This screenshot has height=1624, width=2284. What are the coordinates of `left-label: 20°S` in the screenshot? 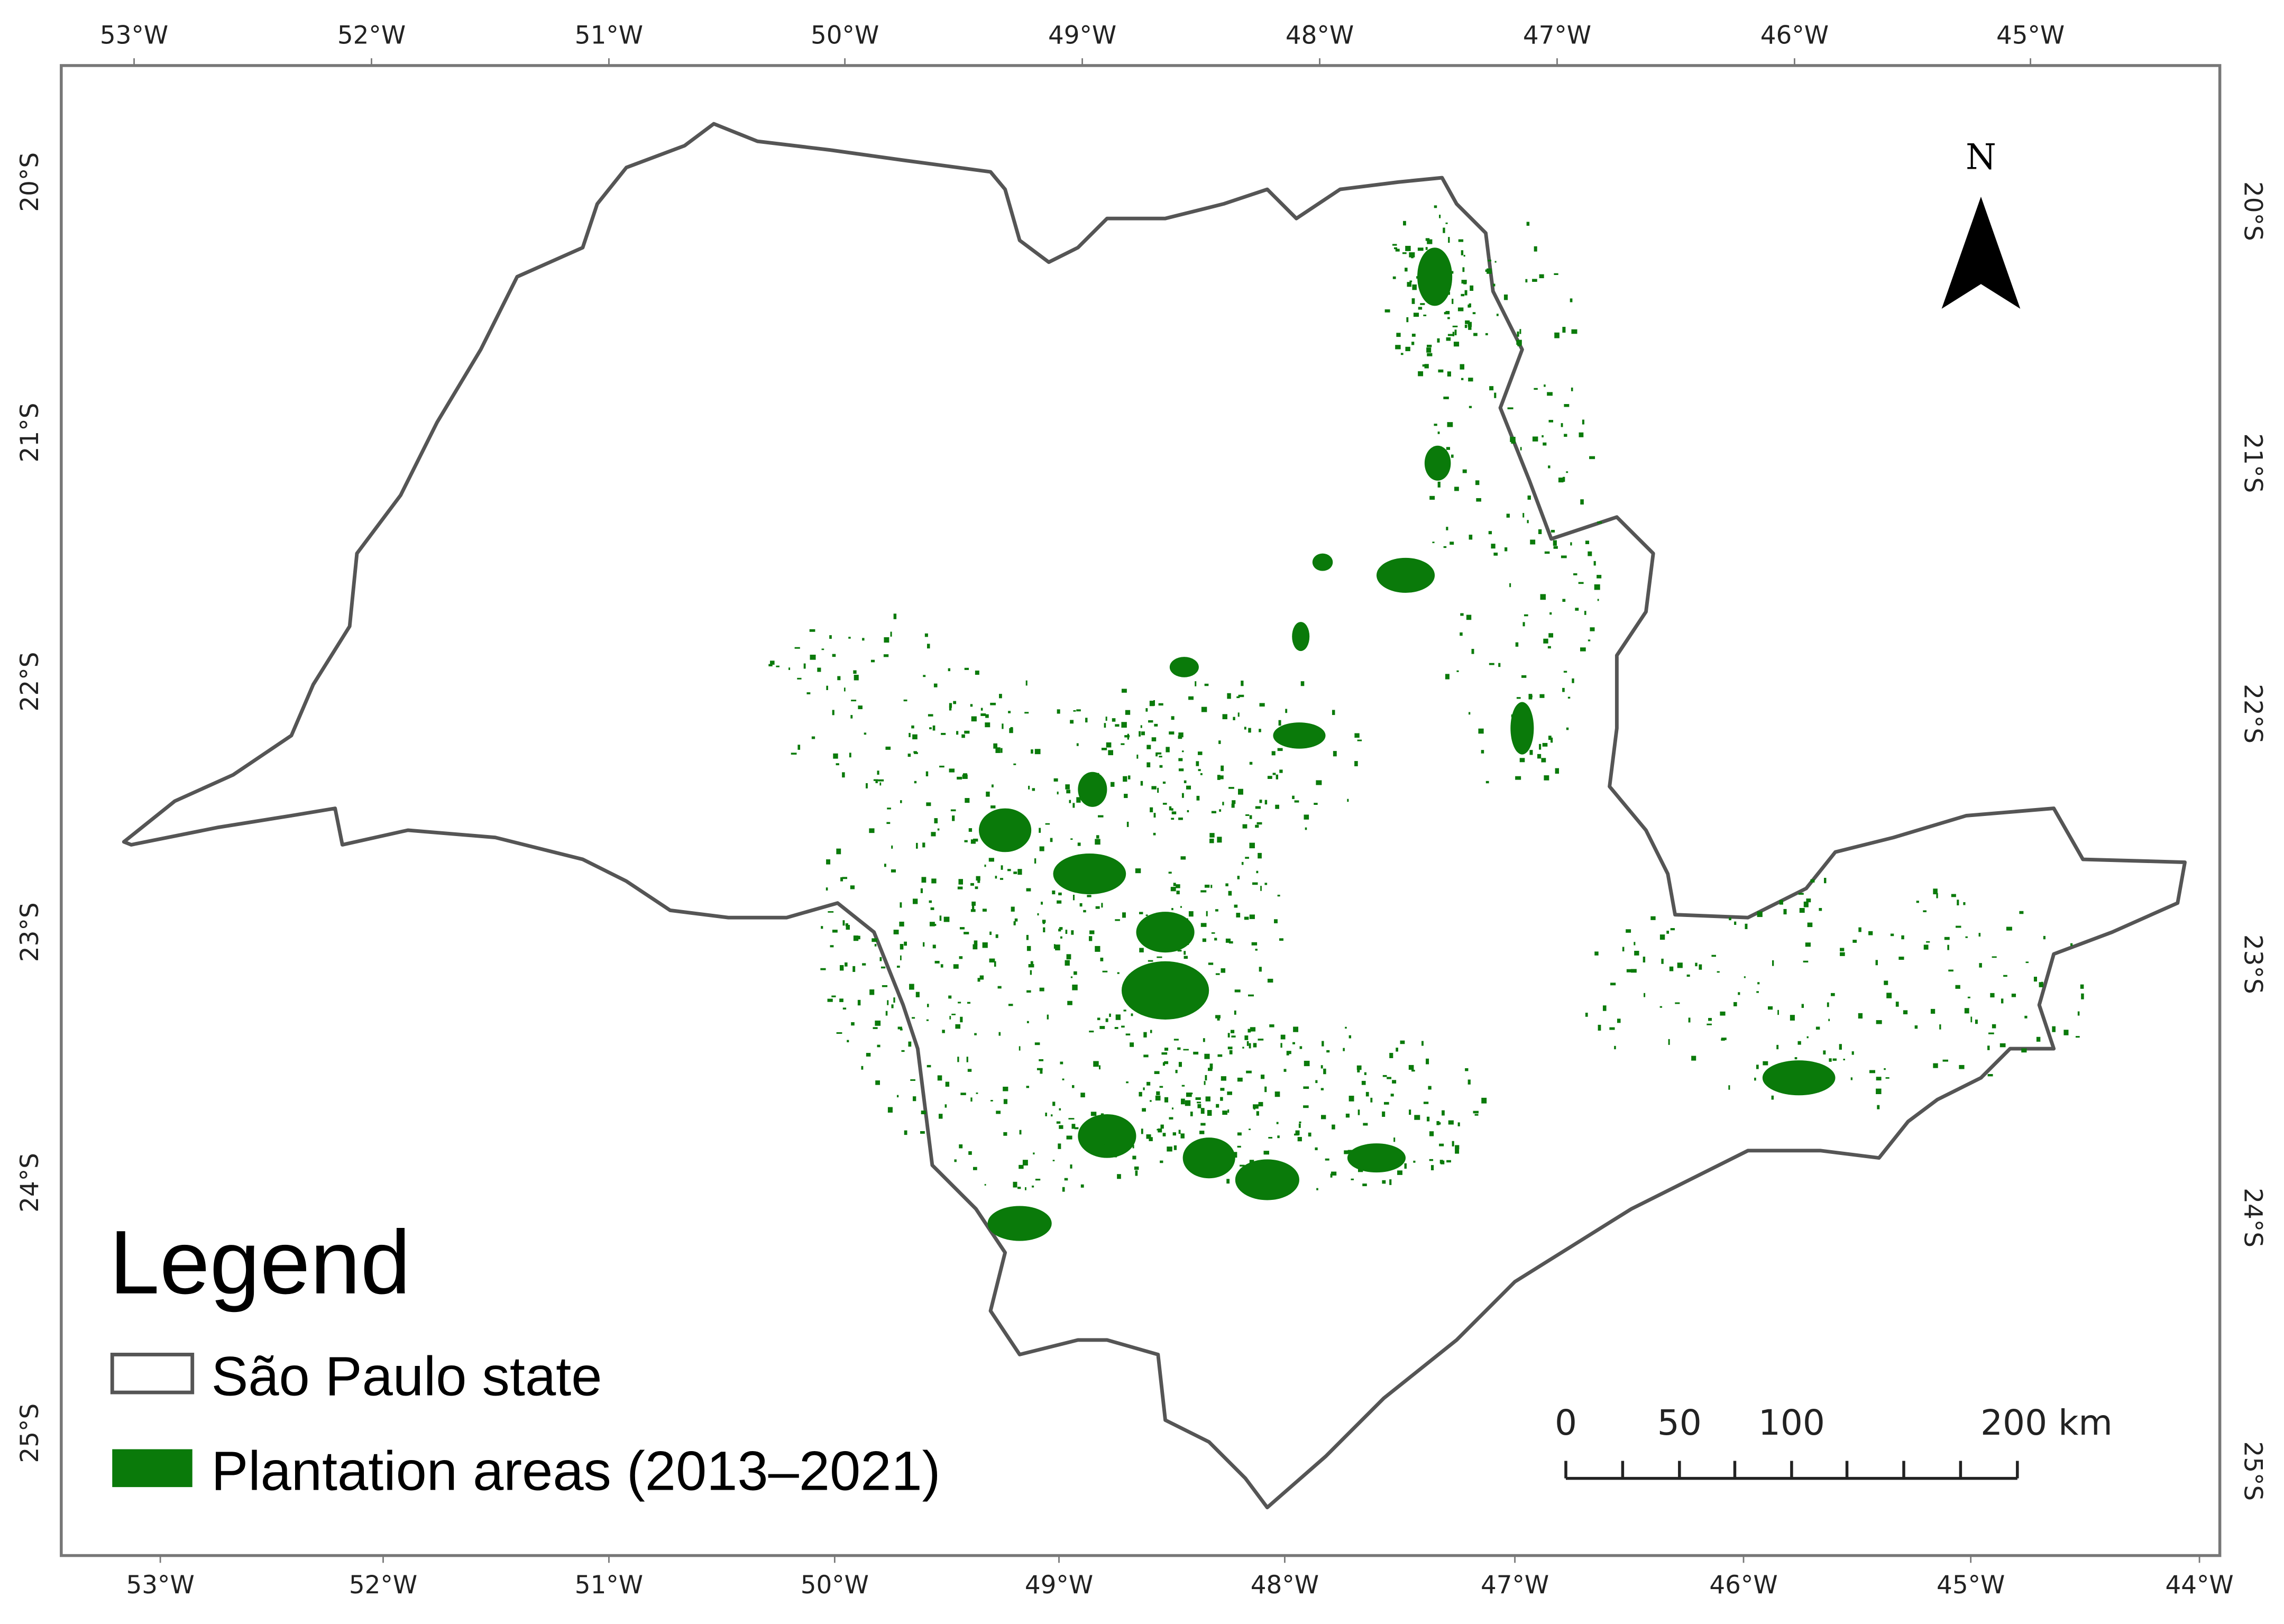 It's located at (30, 182).